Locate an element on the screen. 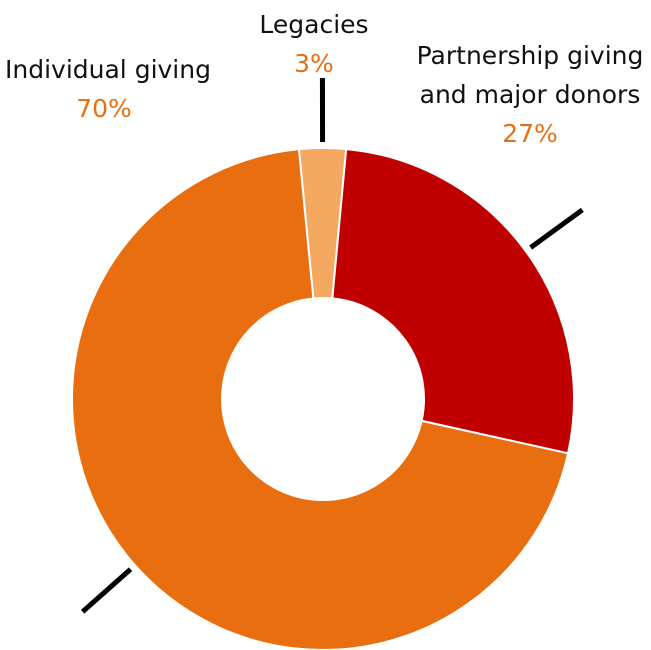  slice-label-individual: Individual giving is located at coordinates (108, 69).